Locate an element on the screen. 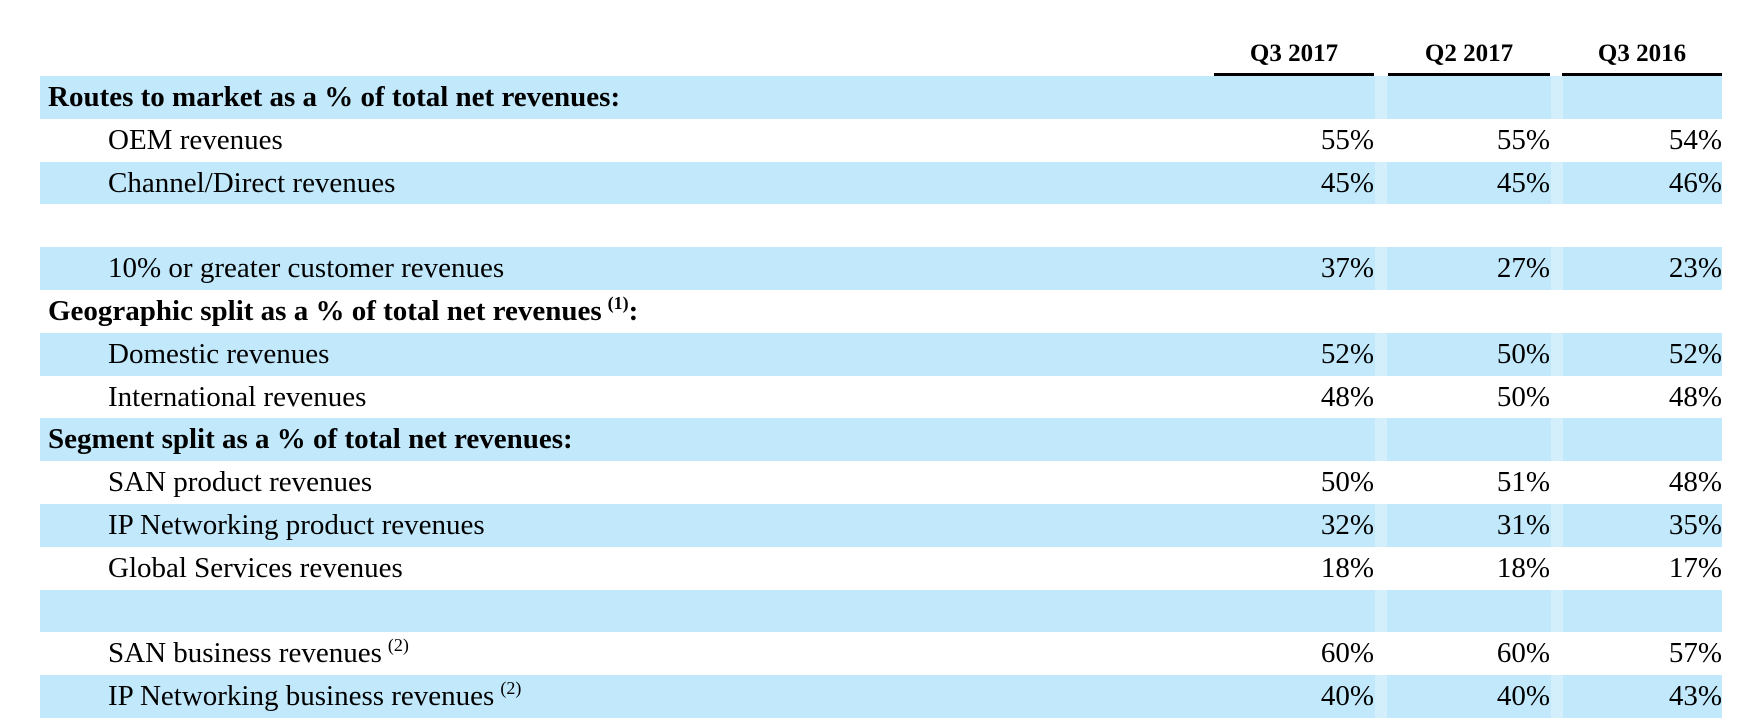 The width and height of the screenshot is (1737, 726). row-label-text: Channel/Direct revenues is located at coordinates (252, 182).